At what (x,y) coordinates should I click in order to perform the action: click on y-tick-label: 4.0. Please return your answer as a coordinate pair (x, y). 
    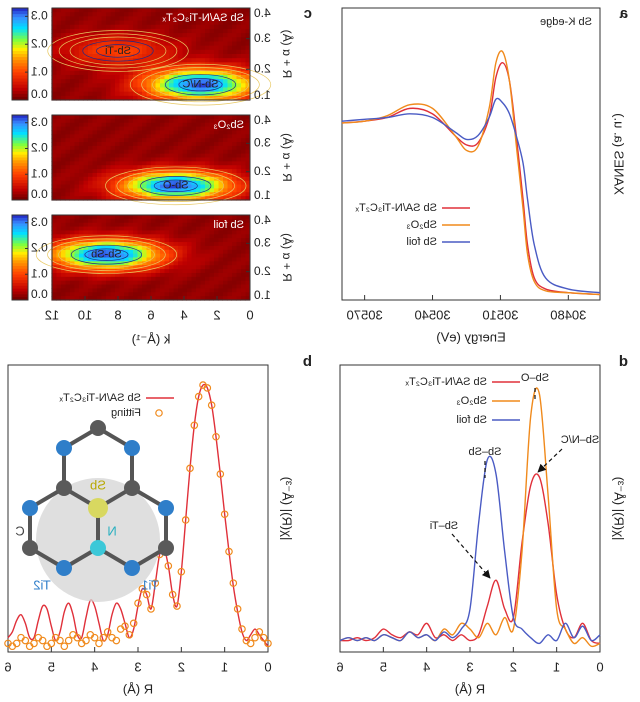
    Looking at the image, I should click on (262, 13).